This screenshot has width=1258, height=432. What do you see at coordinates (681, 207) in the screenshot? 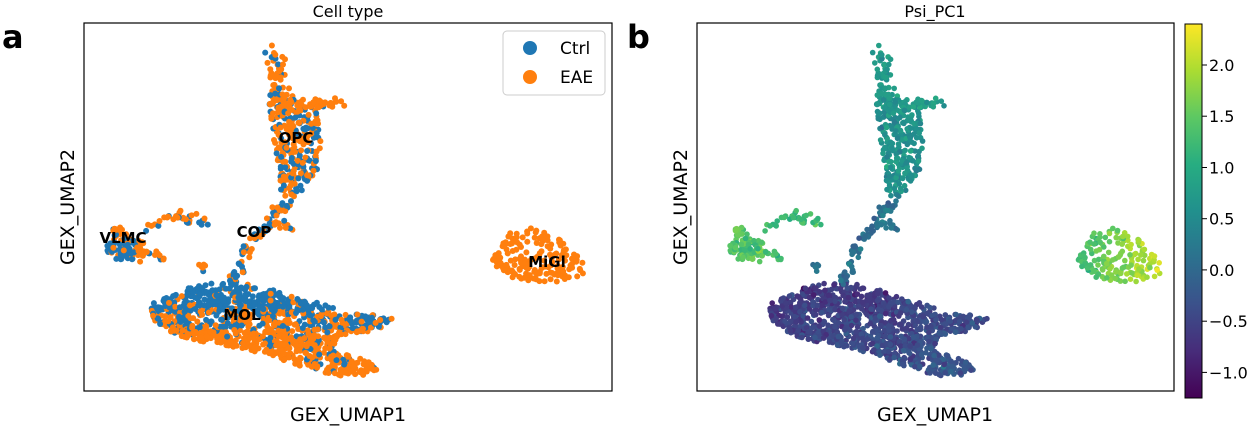
I see `panel-b-ylabel: GEX_UMAP2` at bounding box center [681, 207].